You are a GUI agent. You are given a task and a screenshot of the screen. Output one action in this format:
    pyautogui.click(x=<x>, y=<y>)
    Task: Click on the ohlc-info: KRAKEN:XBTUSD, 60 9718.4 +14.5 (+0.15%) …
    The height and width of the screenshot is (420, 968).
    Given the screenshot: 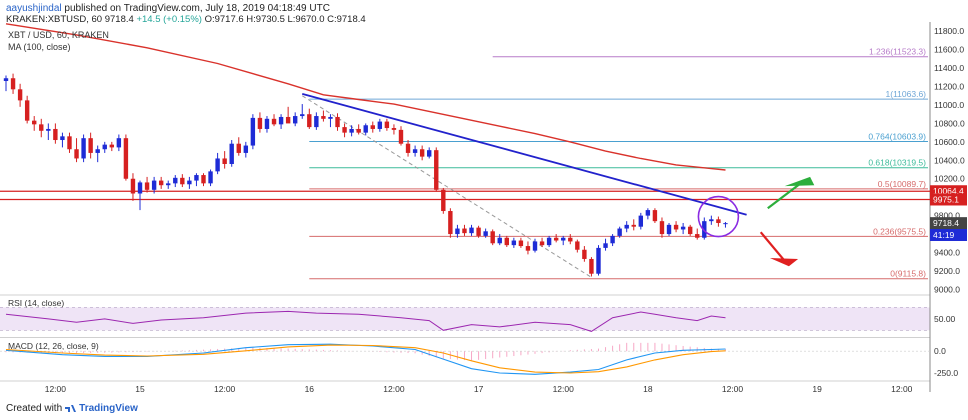 What is the action you would take?
    pyautogui.click(x=186, y=19)
    